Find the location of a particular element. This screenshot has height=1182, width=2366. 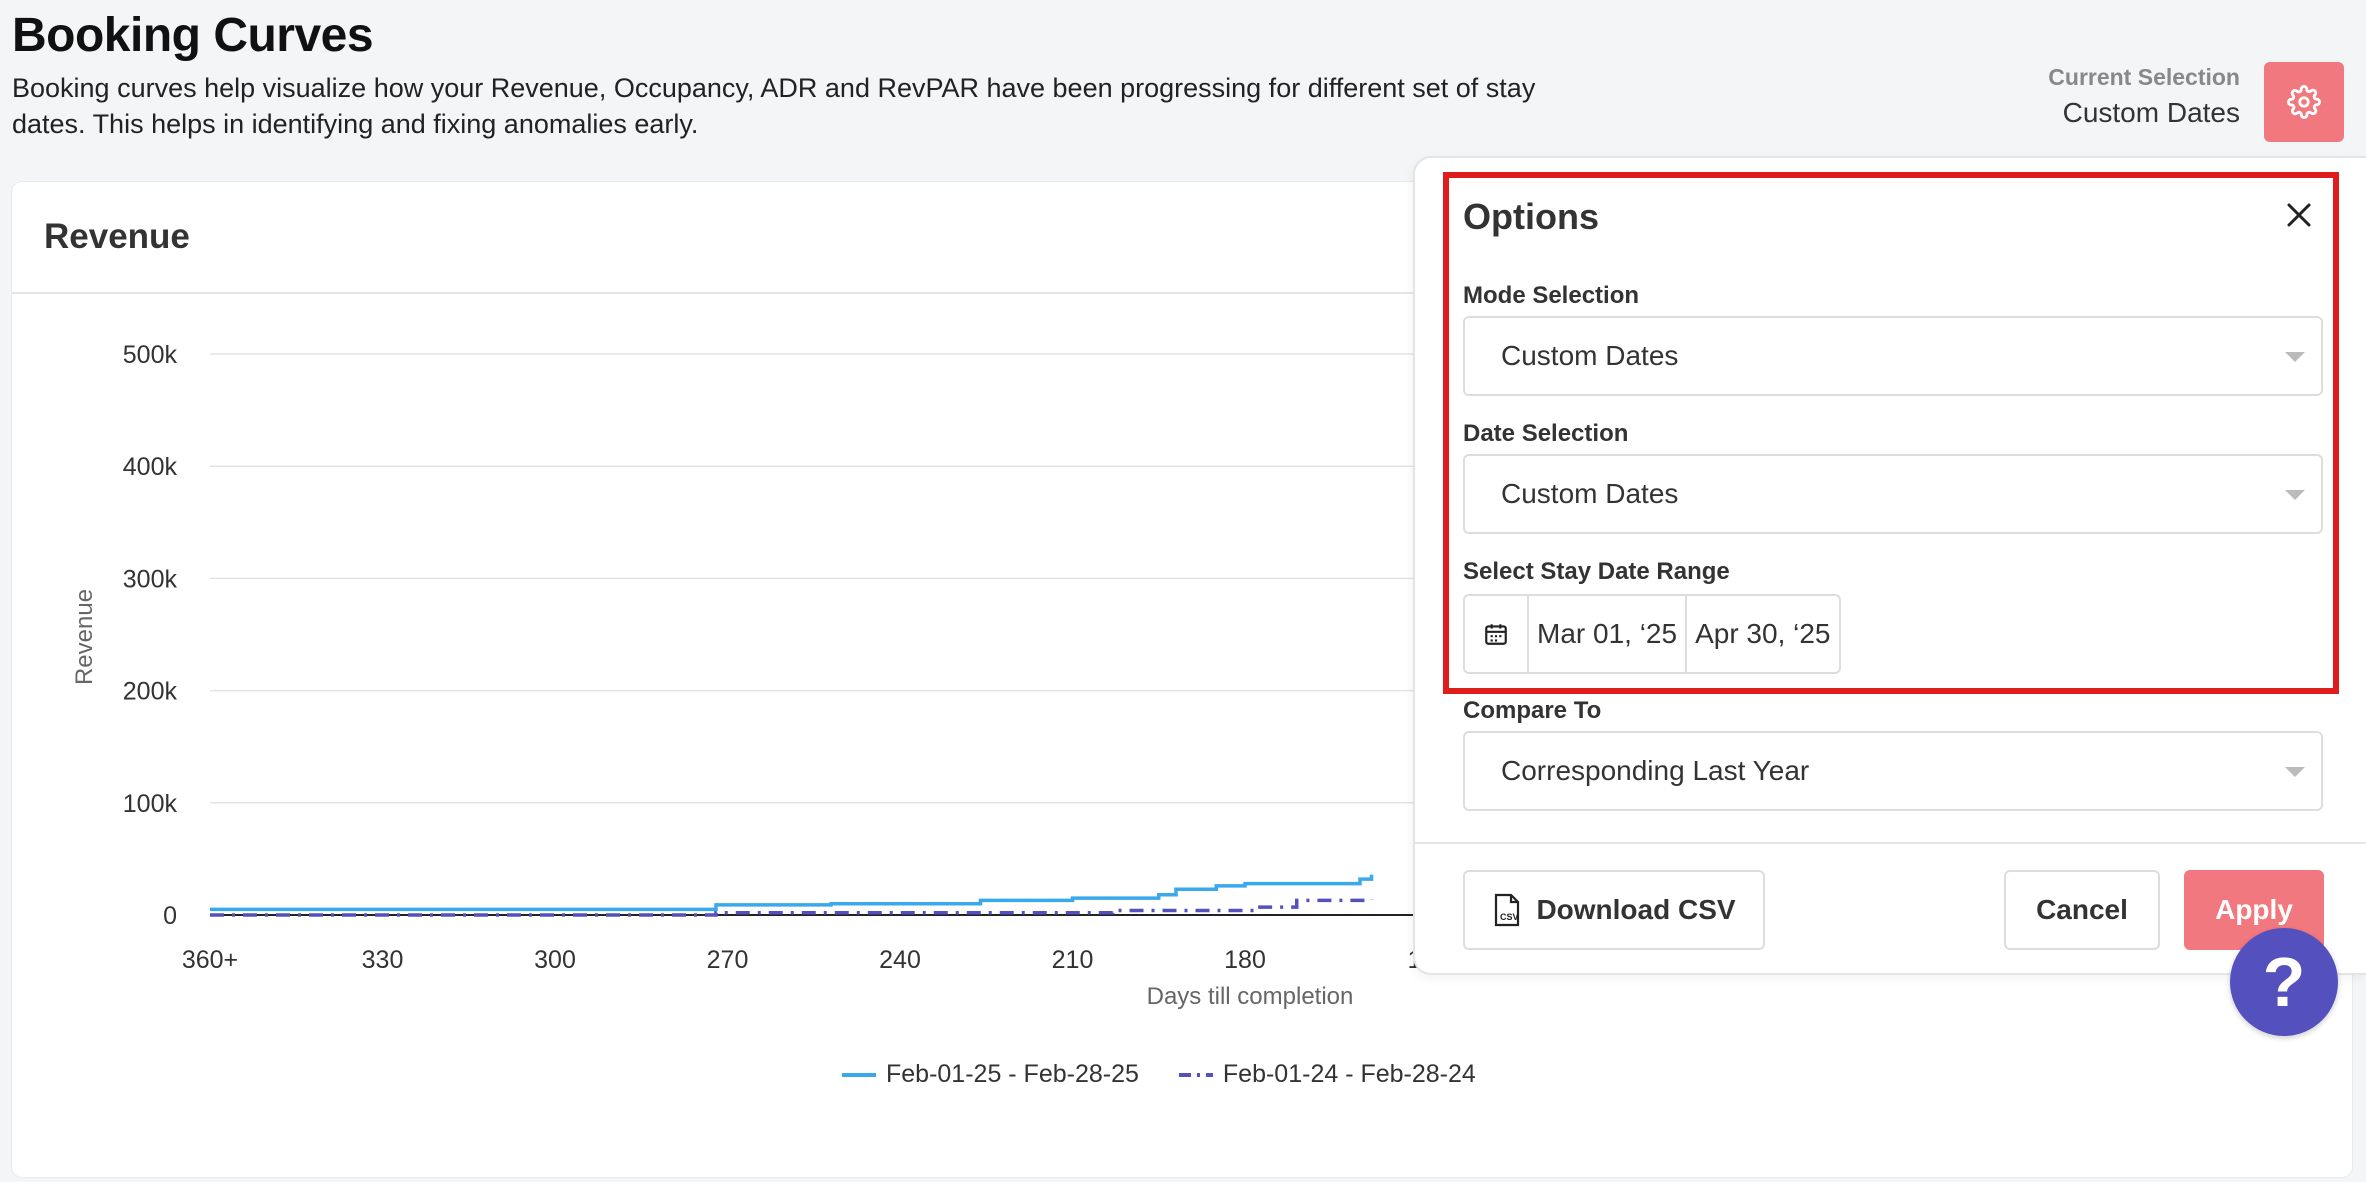

svg-text: CSV is located at coordinates (1509, 917).